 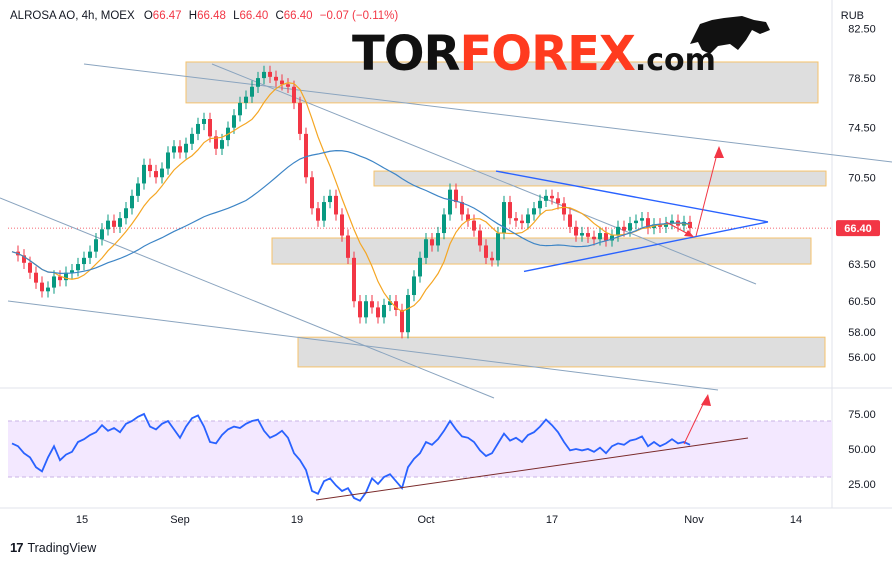 What do you see at coordinates (297, 520) in the screenshot?
I see `time-tick-label: 19` at bounding box center [297, 520].